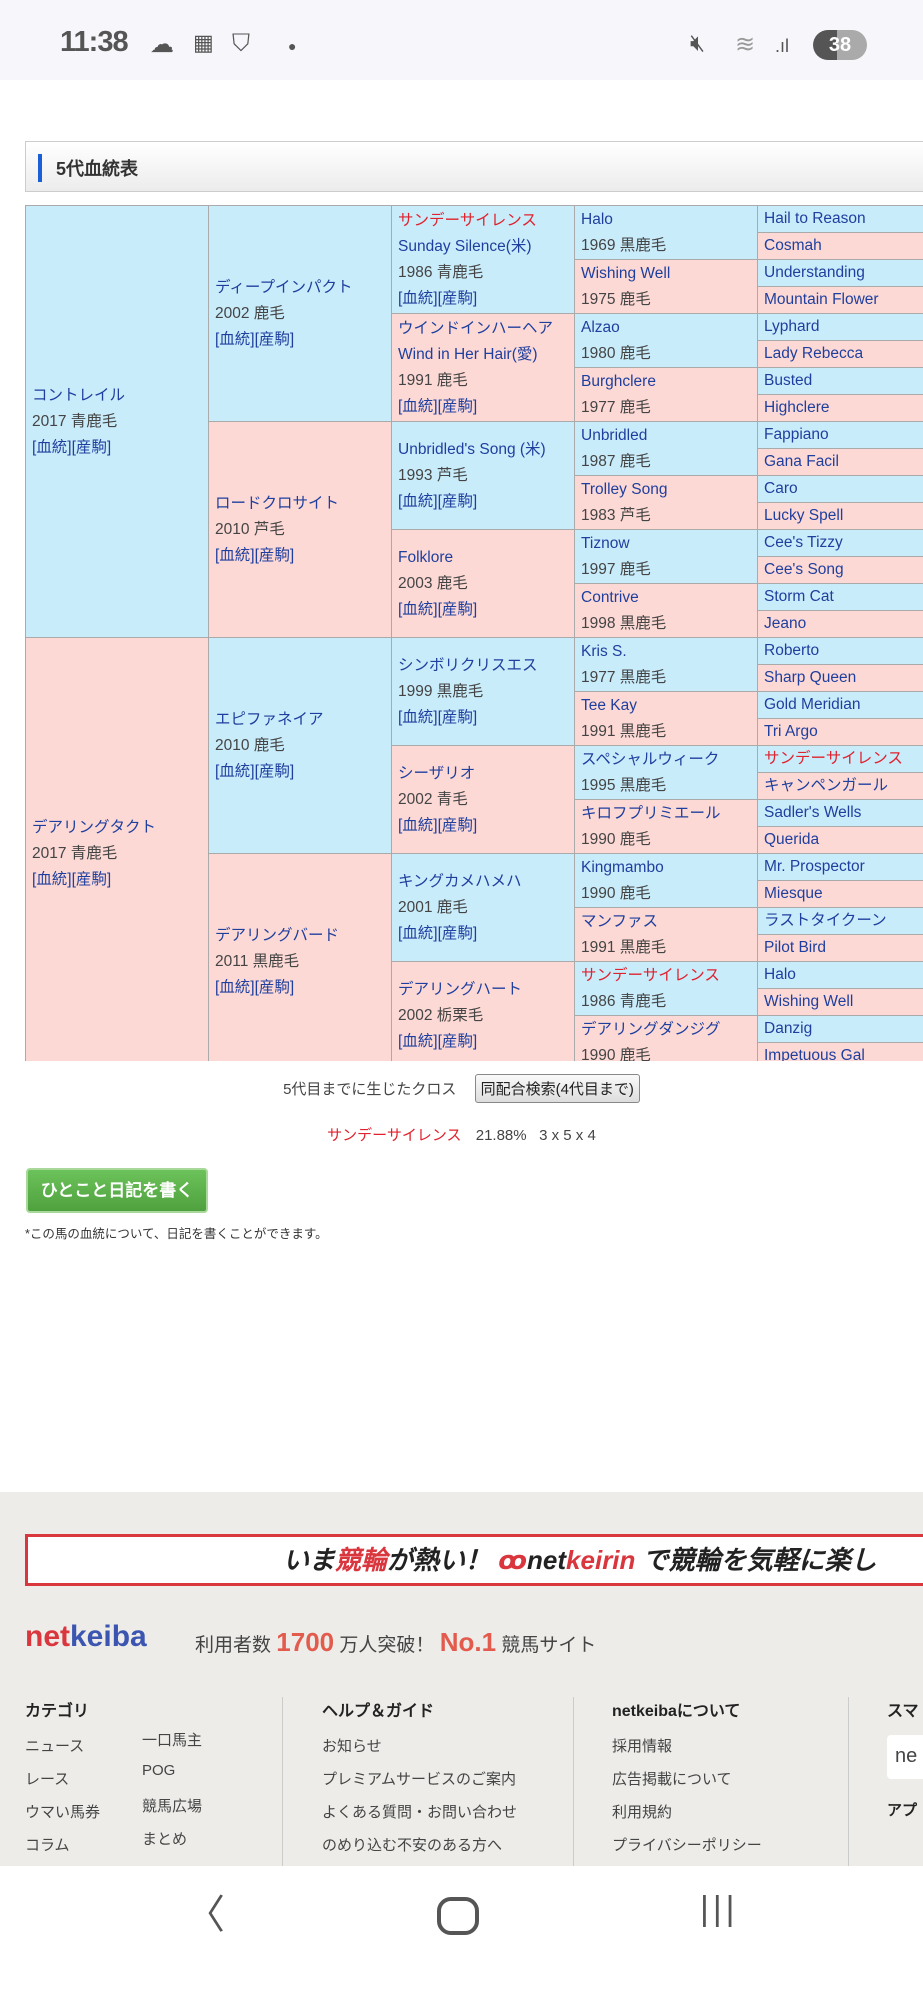  What do you see at coordinates (269, 719) in the screenshot?
I see `horse-name-link: エピファネイア` at bounding box center [269, 719].